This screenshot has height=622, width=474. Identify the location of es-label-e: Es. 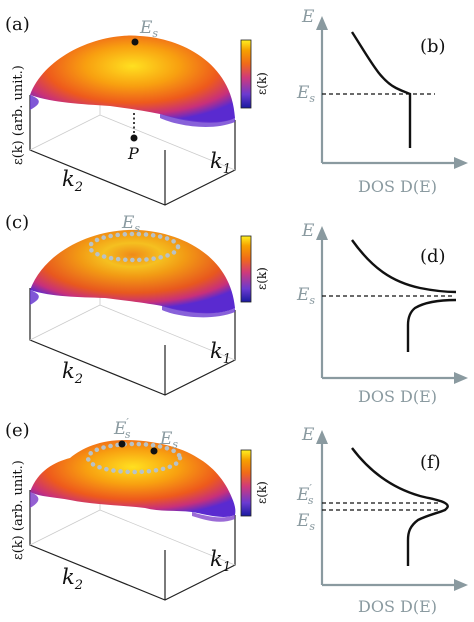
(168, 440).